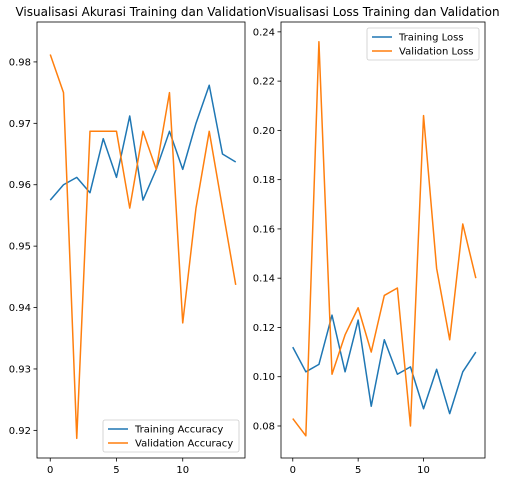  What do you see at coordinates (20, 124) in the screenshot?
I see `y-tick-label: 0.97` at bounding box center [20, 124].